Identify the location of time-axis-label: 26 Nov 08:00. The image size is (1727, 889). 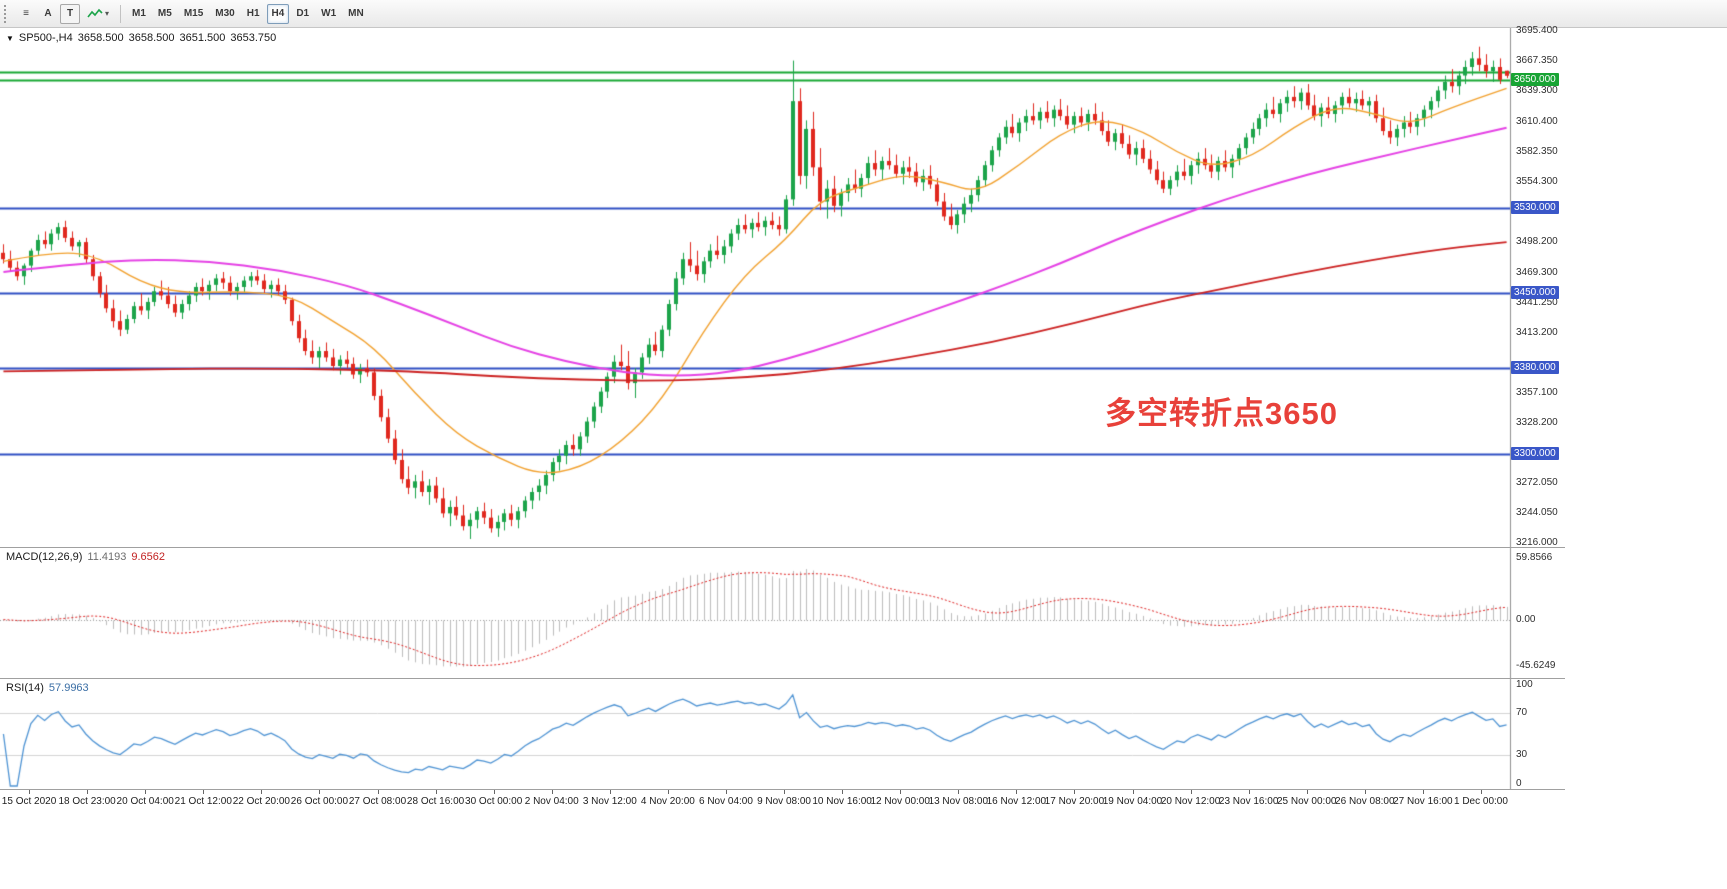
(1365, 801).